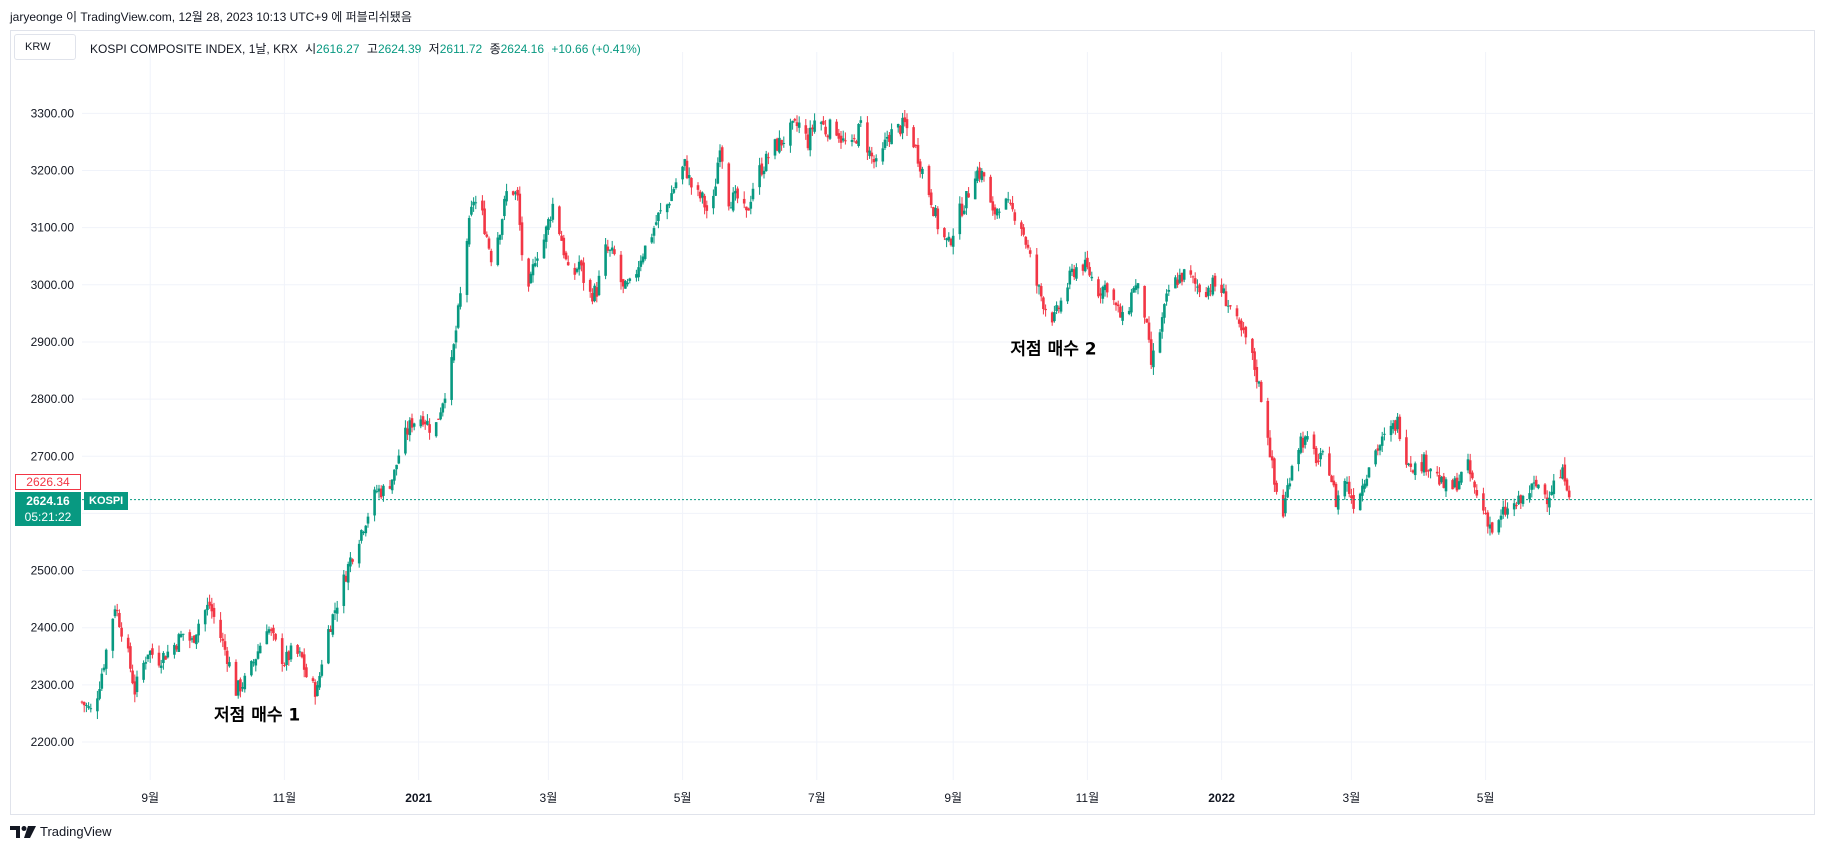 Image resolution: width=1826 pixels, height=852 pixels. Describe the element at coordinates (76, 831) in the screenshot. I see `footer-brand: TradingView` at that location.